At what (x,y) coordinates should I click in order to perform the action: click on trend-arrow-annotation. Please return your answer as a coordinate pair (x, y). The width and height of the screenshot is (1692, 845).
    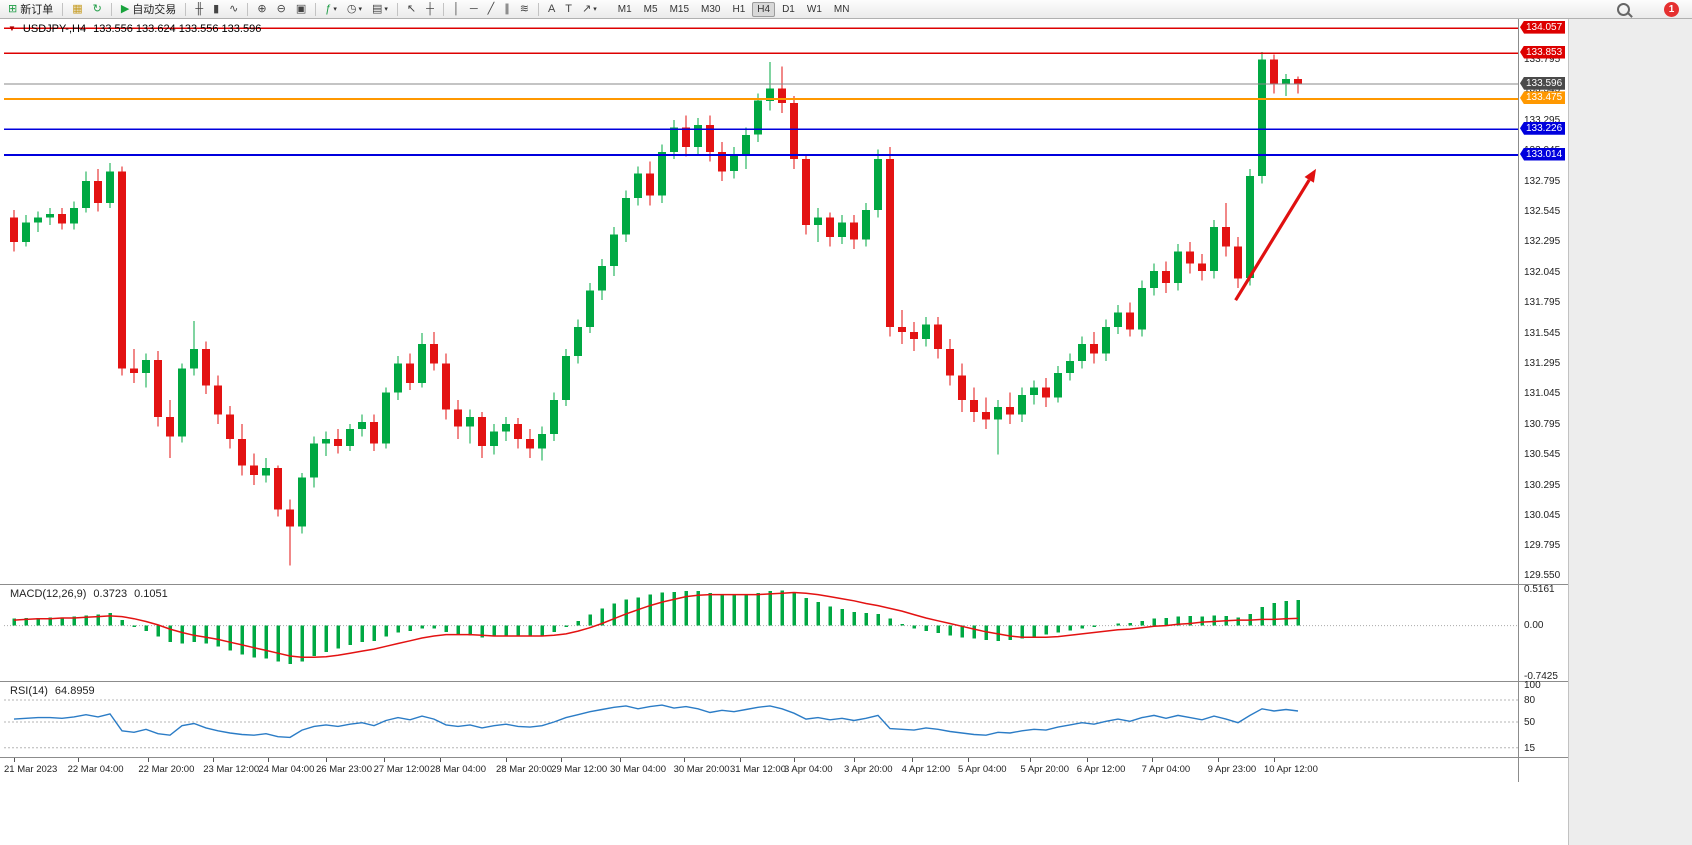
    Looking at the image, I should click on (1275, 235).